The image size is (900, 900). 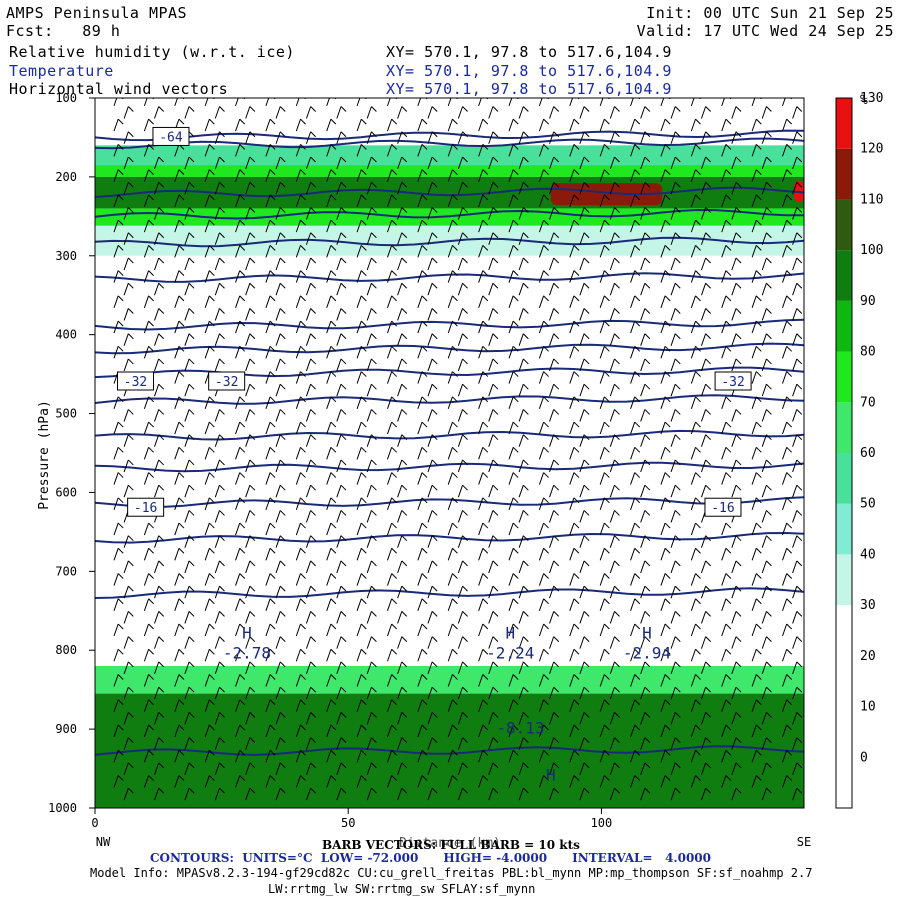 What do you see at coordinates (136, 381) in the screenshot?
I see `contour-label-box` at bounding box center [136, 381].